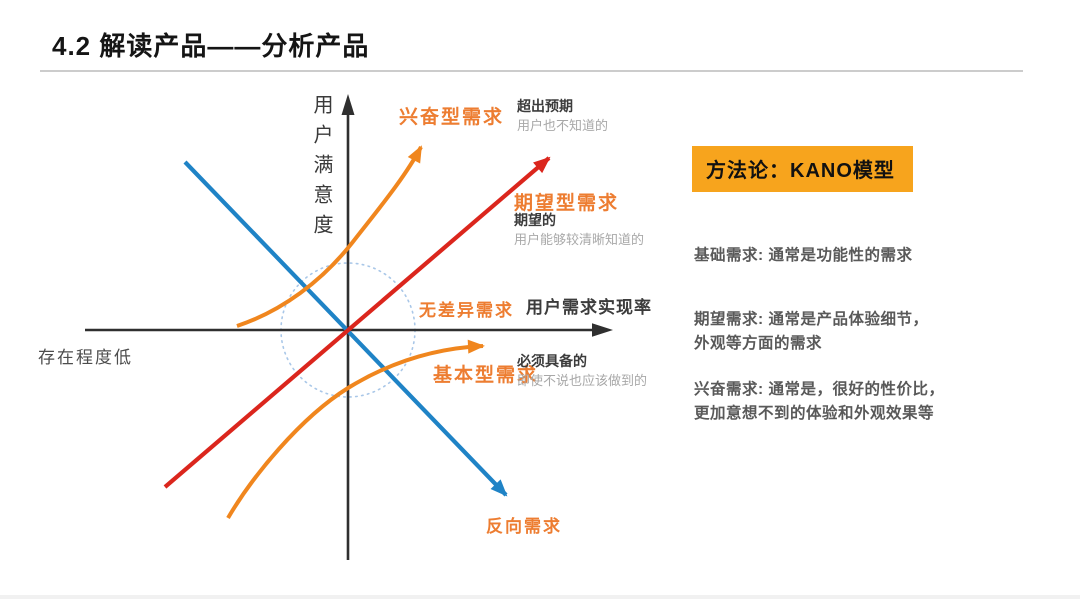 This screenshot has width=1080, height=599. What do you see at coordinates (819, 402) in the screenshot?
I see `panel-item-excitement: 兴奋需求: 通常是，很好的性价比， 更加意想不到的体验和外观效果等` at bounding box center [819, 402].